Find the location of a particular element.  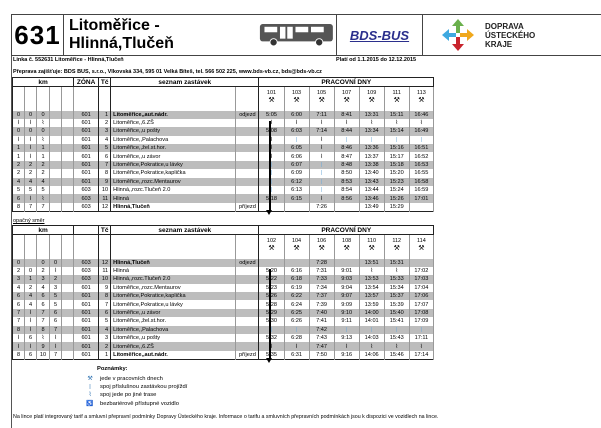

depart-label: odjezd is located at coordinates (247, 262).